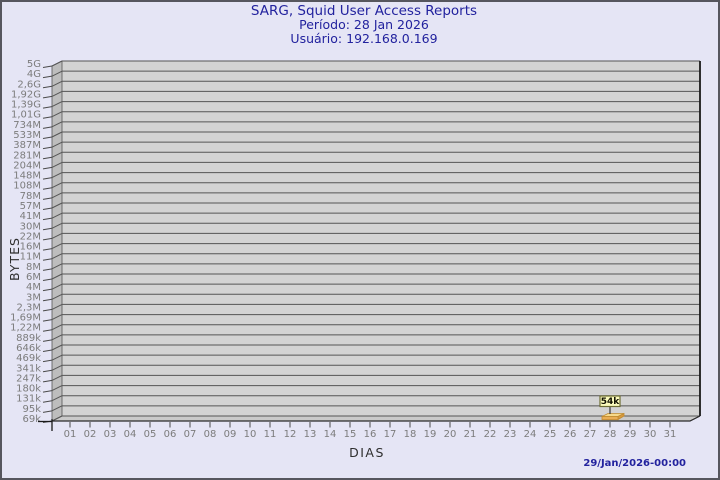  I want to click on svg-text: 69k, so click(31, 419).